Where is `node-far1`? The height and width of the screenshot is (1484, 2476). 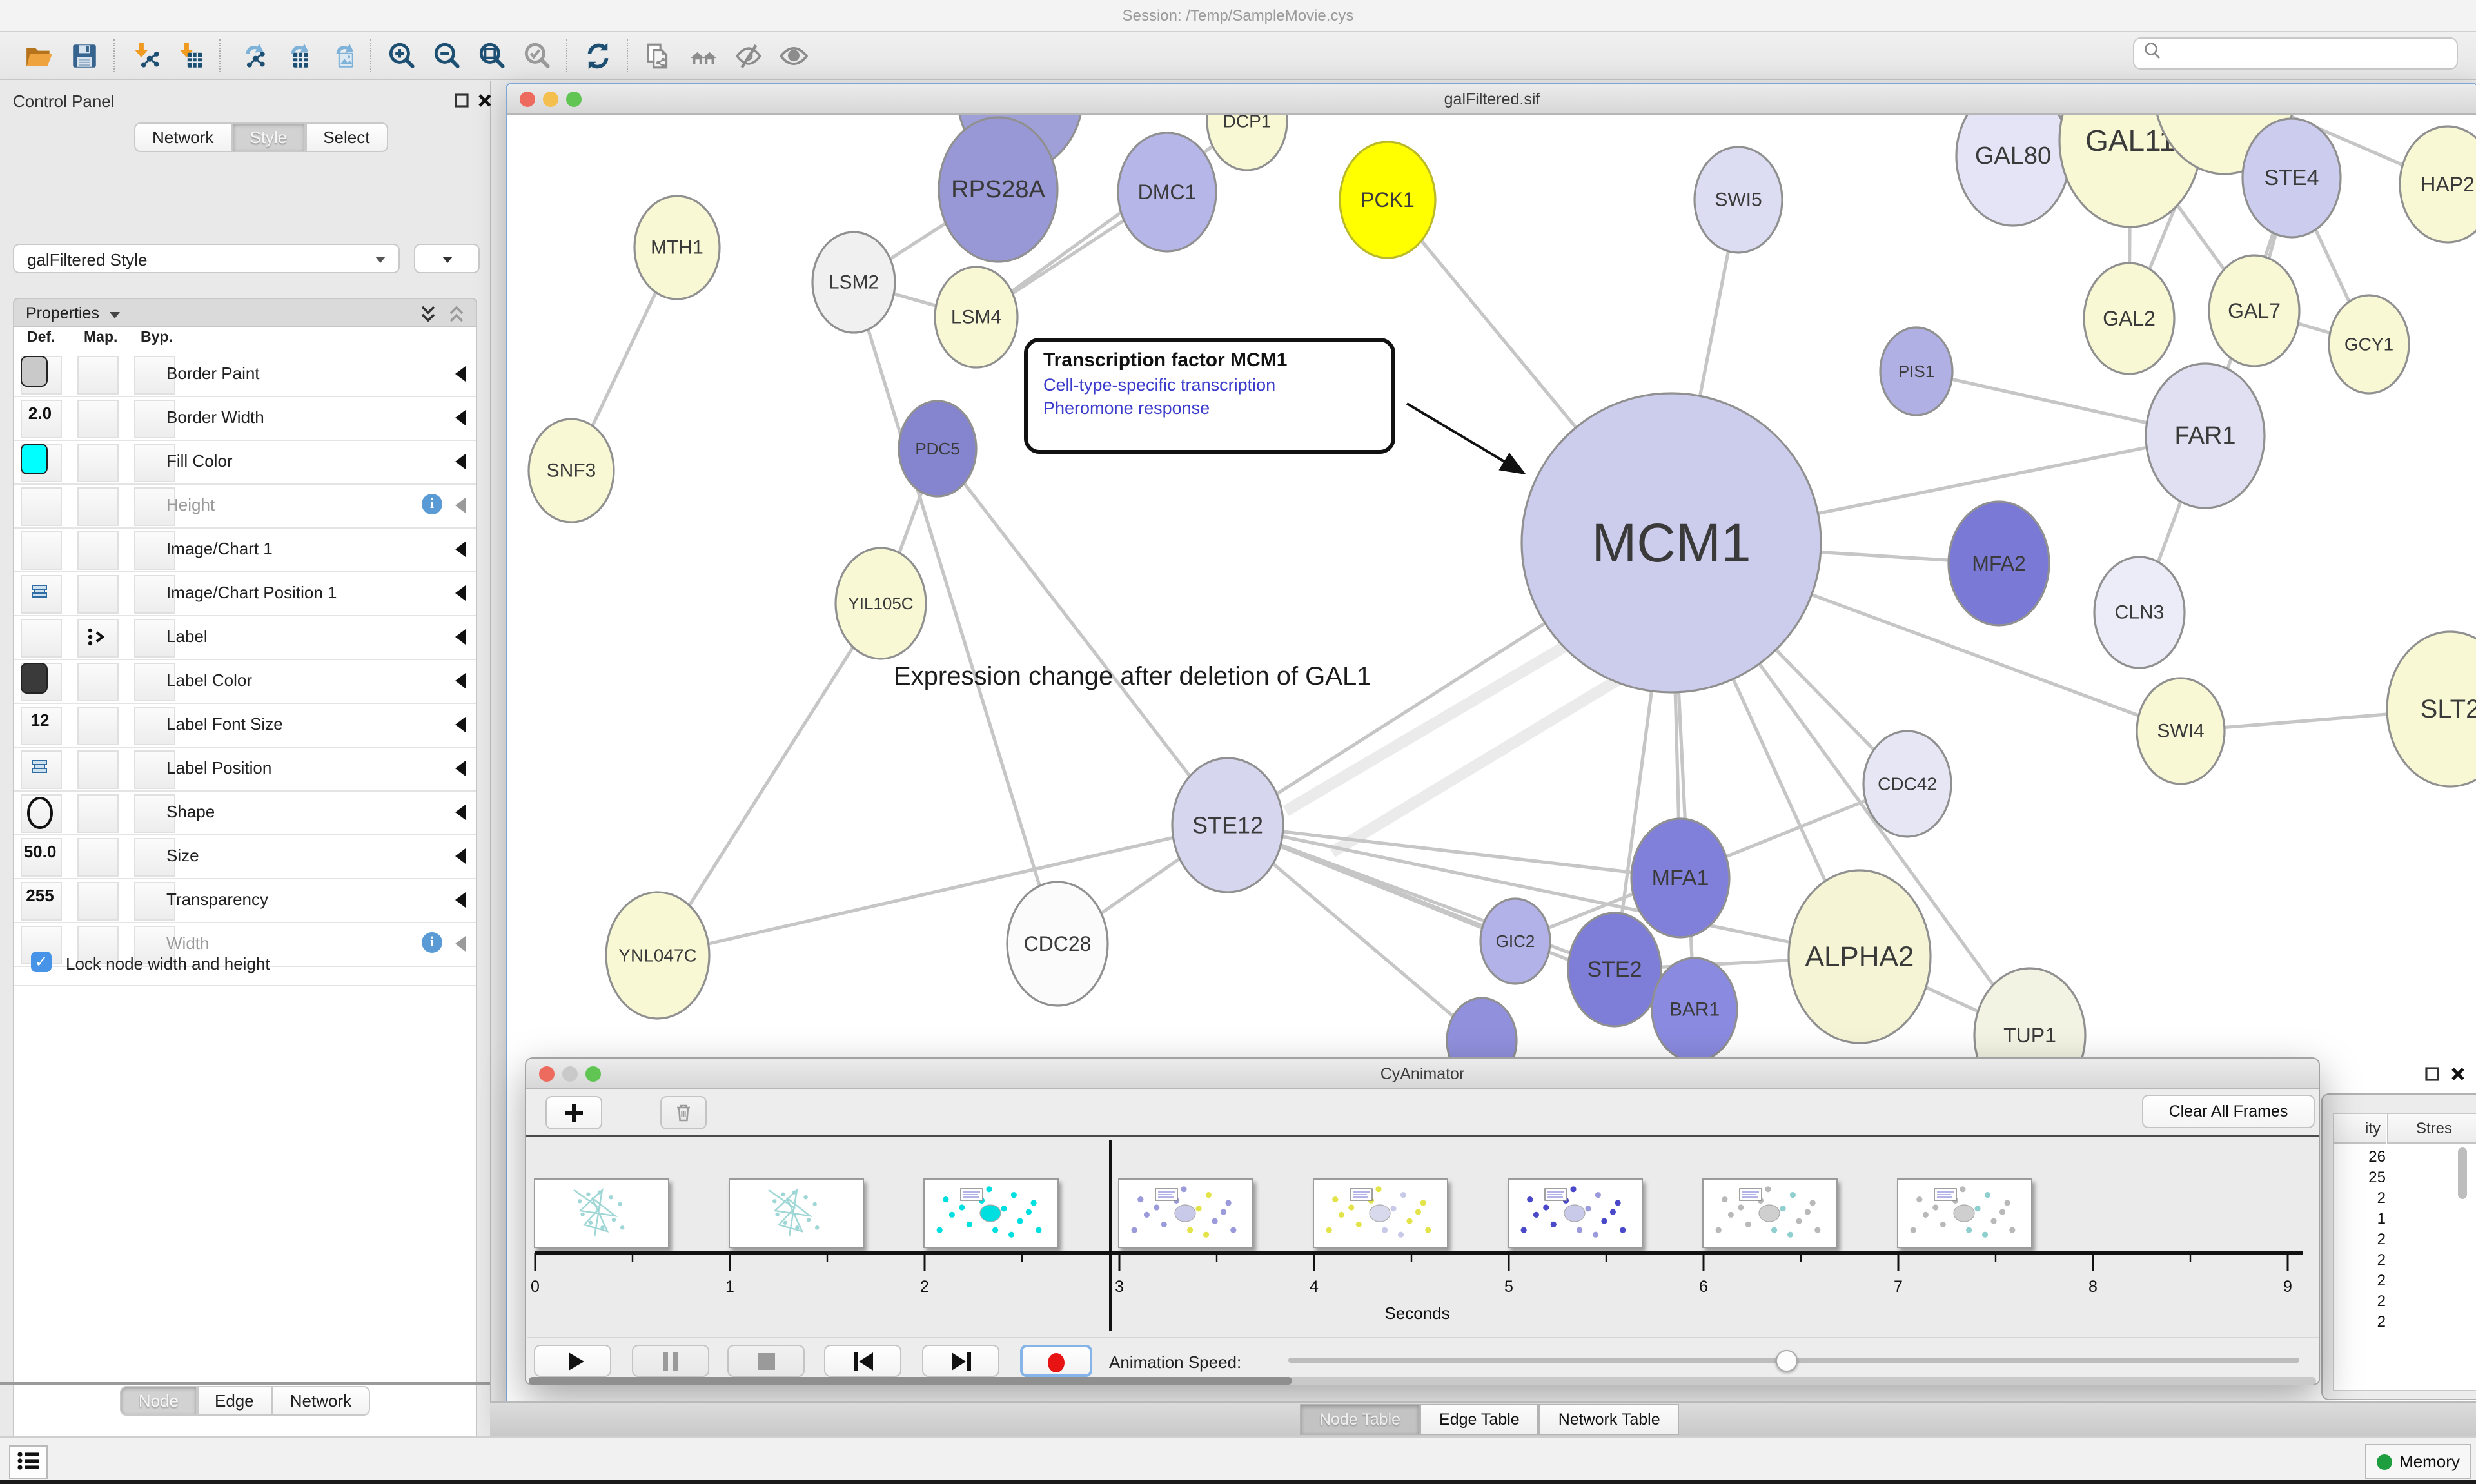
node-far1 is located at coordinates (2205, 435).